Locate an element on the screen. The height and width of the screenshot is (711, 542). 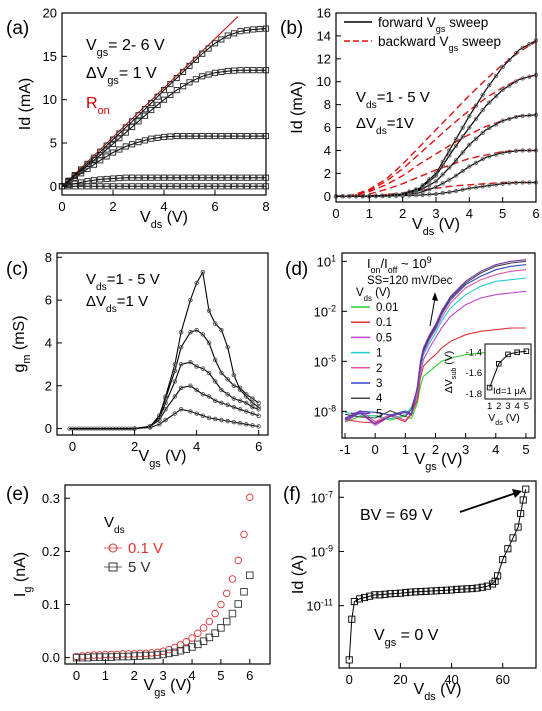
panel-d-series-line is located at coordinates (435, 342).